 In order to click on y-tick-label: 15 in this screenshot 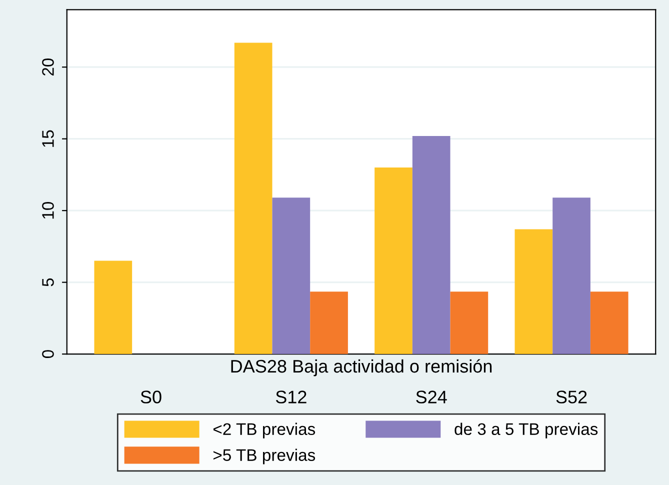, I will do `click(48, 138)`.